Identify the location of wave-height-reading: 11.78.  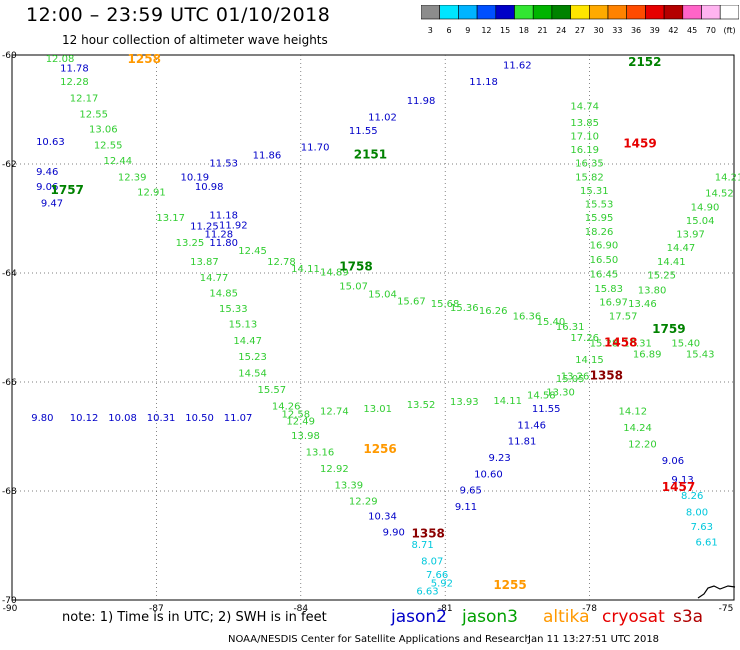
(74, 68).